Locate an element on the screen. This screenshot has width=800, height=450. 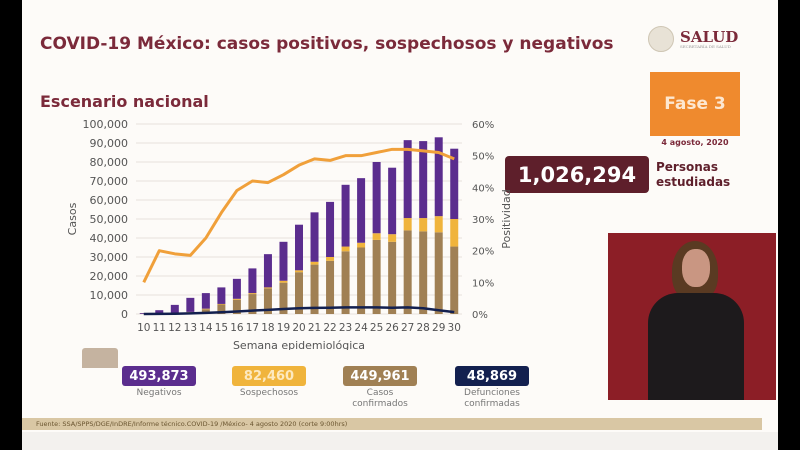
interpreter-body is located at coordinates (696, 346).